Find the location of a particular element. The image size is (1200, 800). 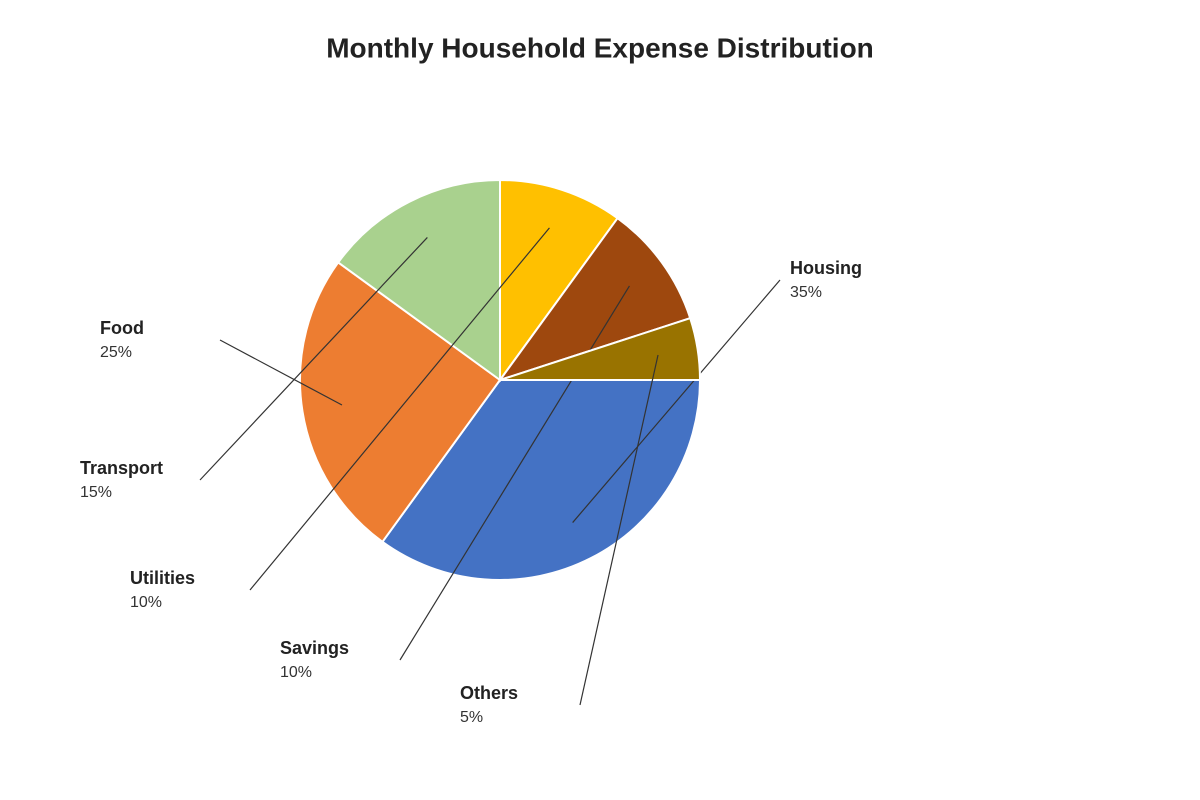

slice-label: Transport is located at coordinates (121, 468).